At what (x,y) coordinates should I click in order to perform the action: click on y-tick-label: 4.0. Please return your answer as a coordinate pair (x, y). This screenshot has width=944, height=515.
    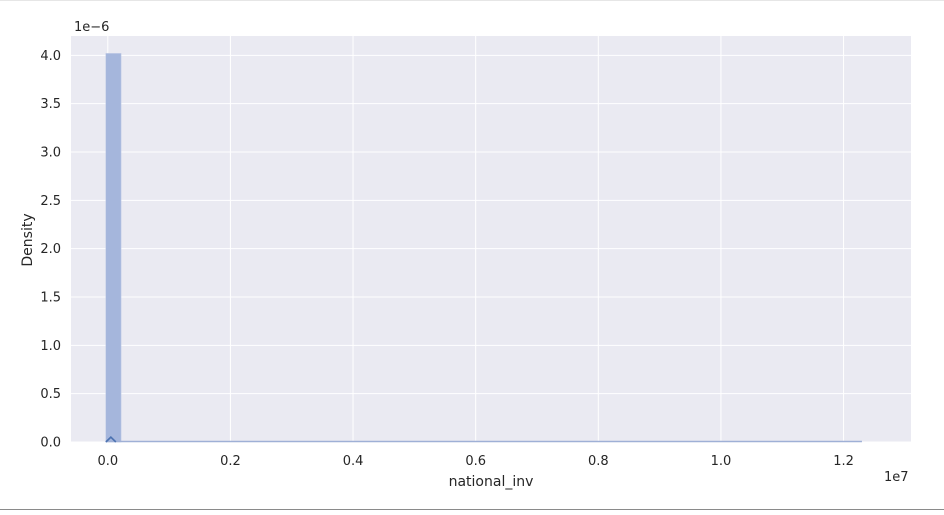
    Looking at the image, I should click on (50, 56).